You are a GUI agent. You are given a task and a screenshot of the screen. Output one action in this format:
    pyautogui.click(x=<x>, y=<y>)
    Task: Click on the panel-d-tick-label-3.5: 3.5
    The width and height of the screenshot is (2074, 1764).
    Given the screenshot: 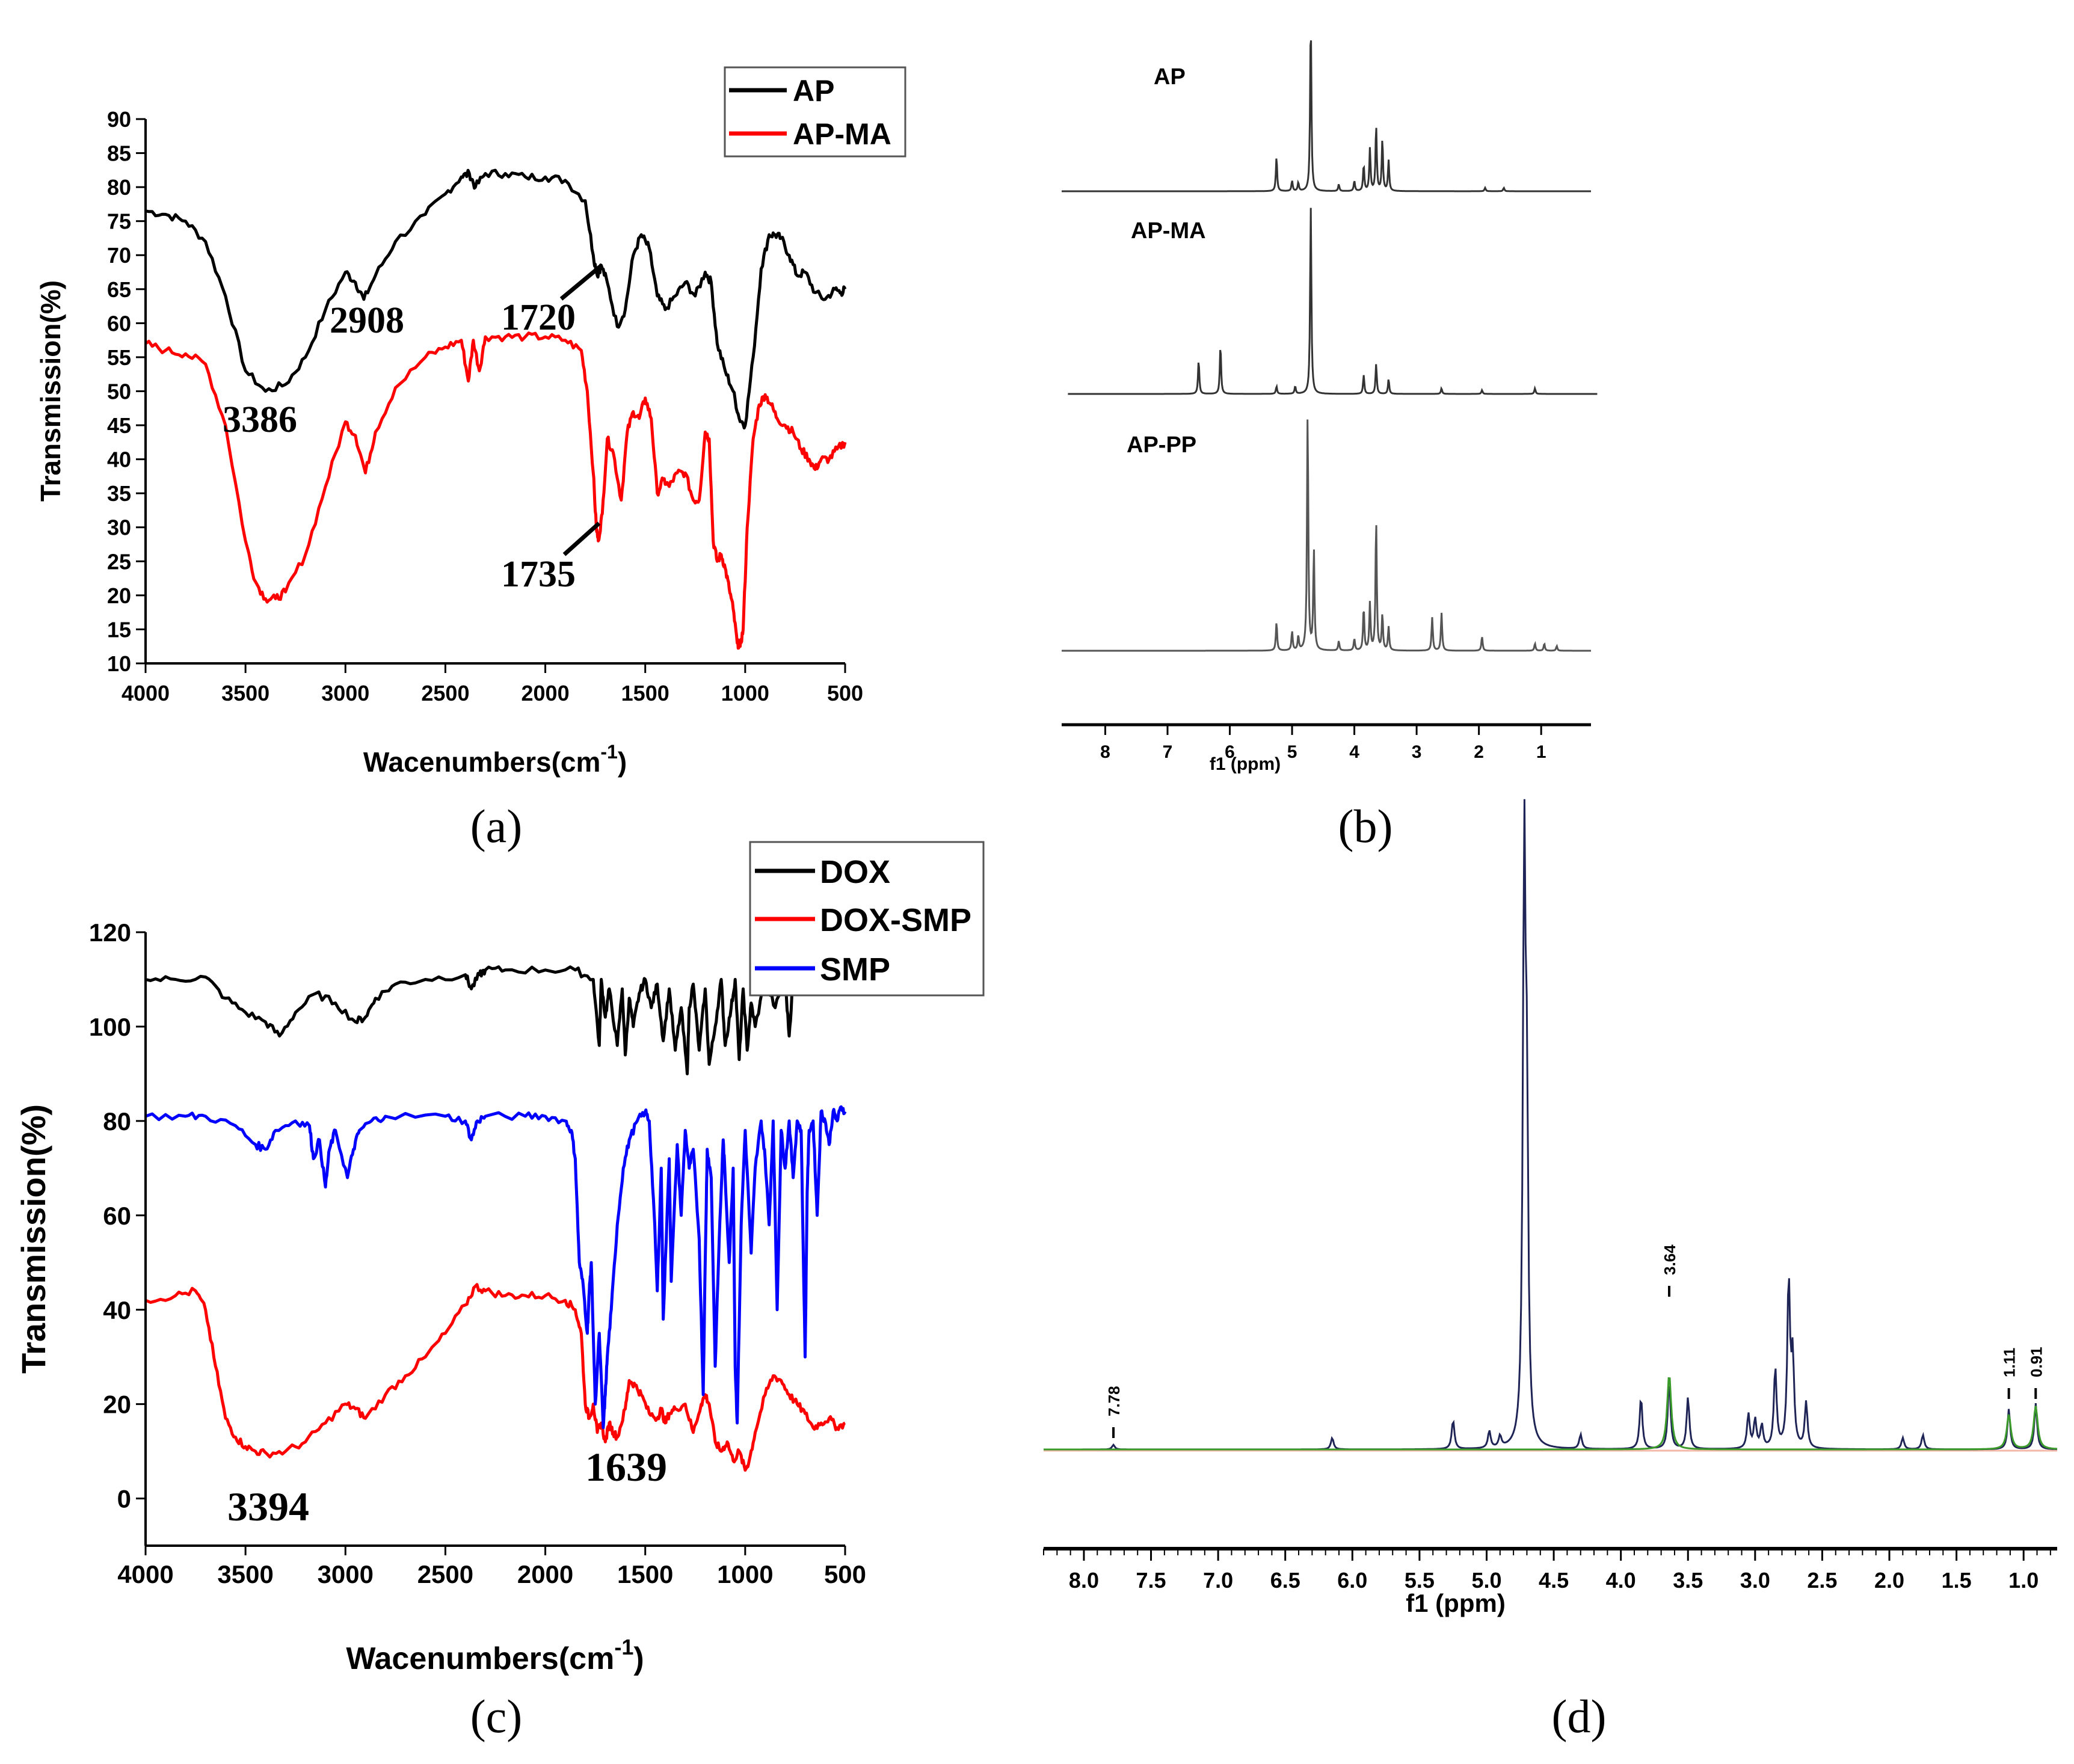 What is the action you would take?
    pyautogui.click(x=1688, y=1581)
    